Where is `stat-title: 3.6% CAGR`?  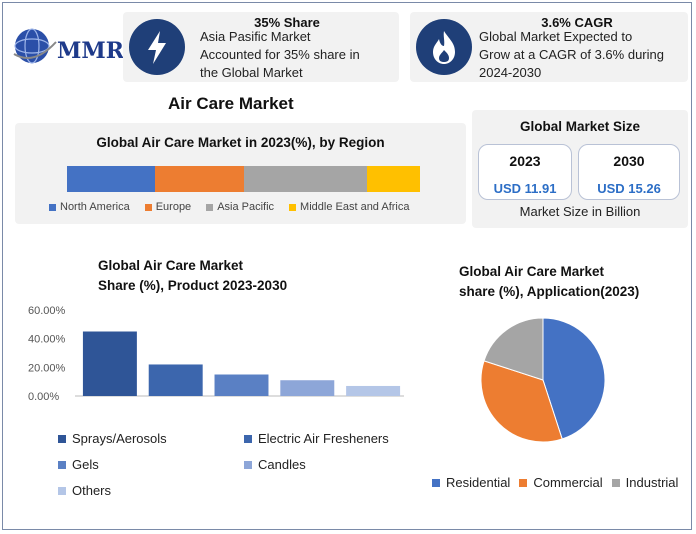 stat-title: 3.6% CAGR is located at coordinates (577, 22).